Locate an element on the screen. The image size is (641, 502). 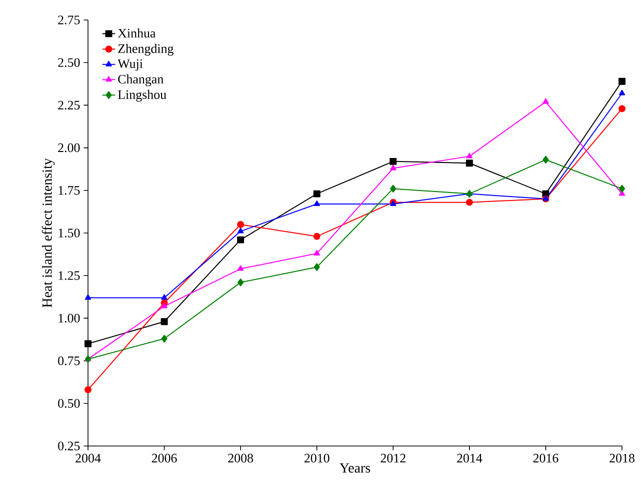
y-tick-label: 2.25 is located at coordinates (69, 105).